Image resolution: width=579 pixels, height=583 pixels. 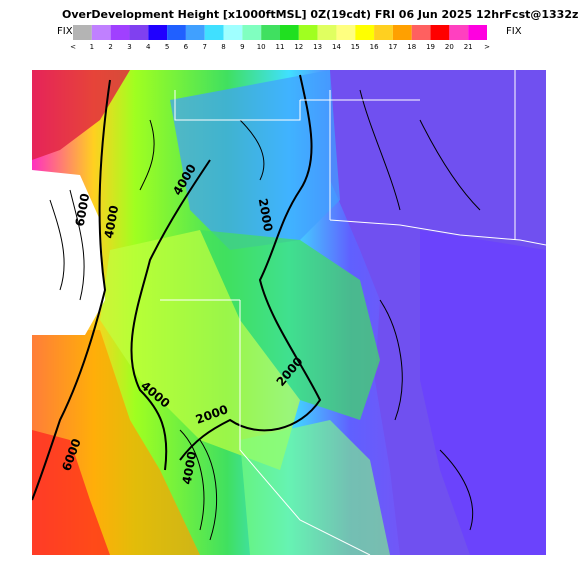 I want to click on color-bar-label: 10, so click(x=261, y=47).